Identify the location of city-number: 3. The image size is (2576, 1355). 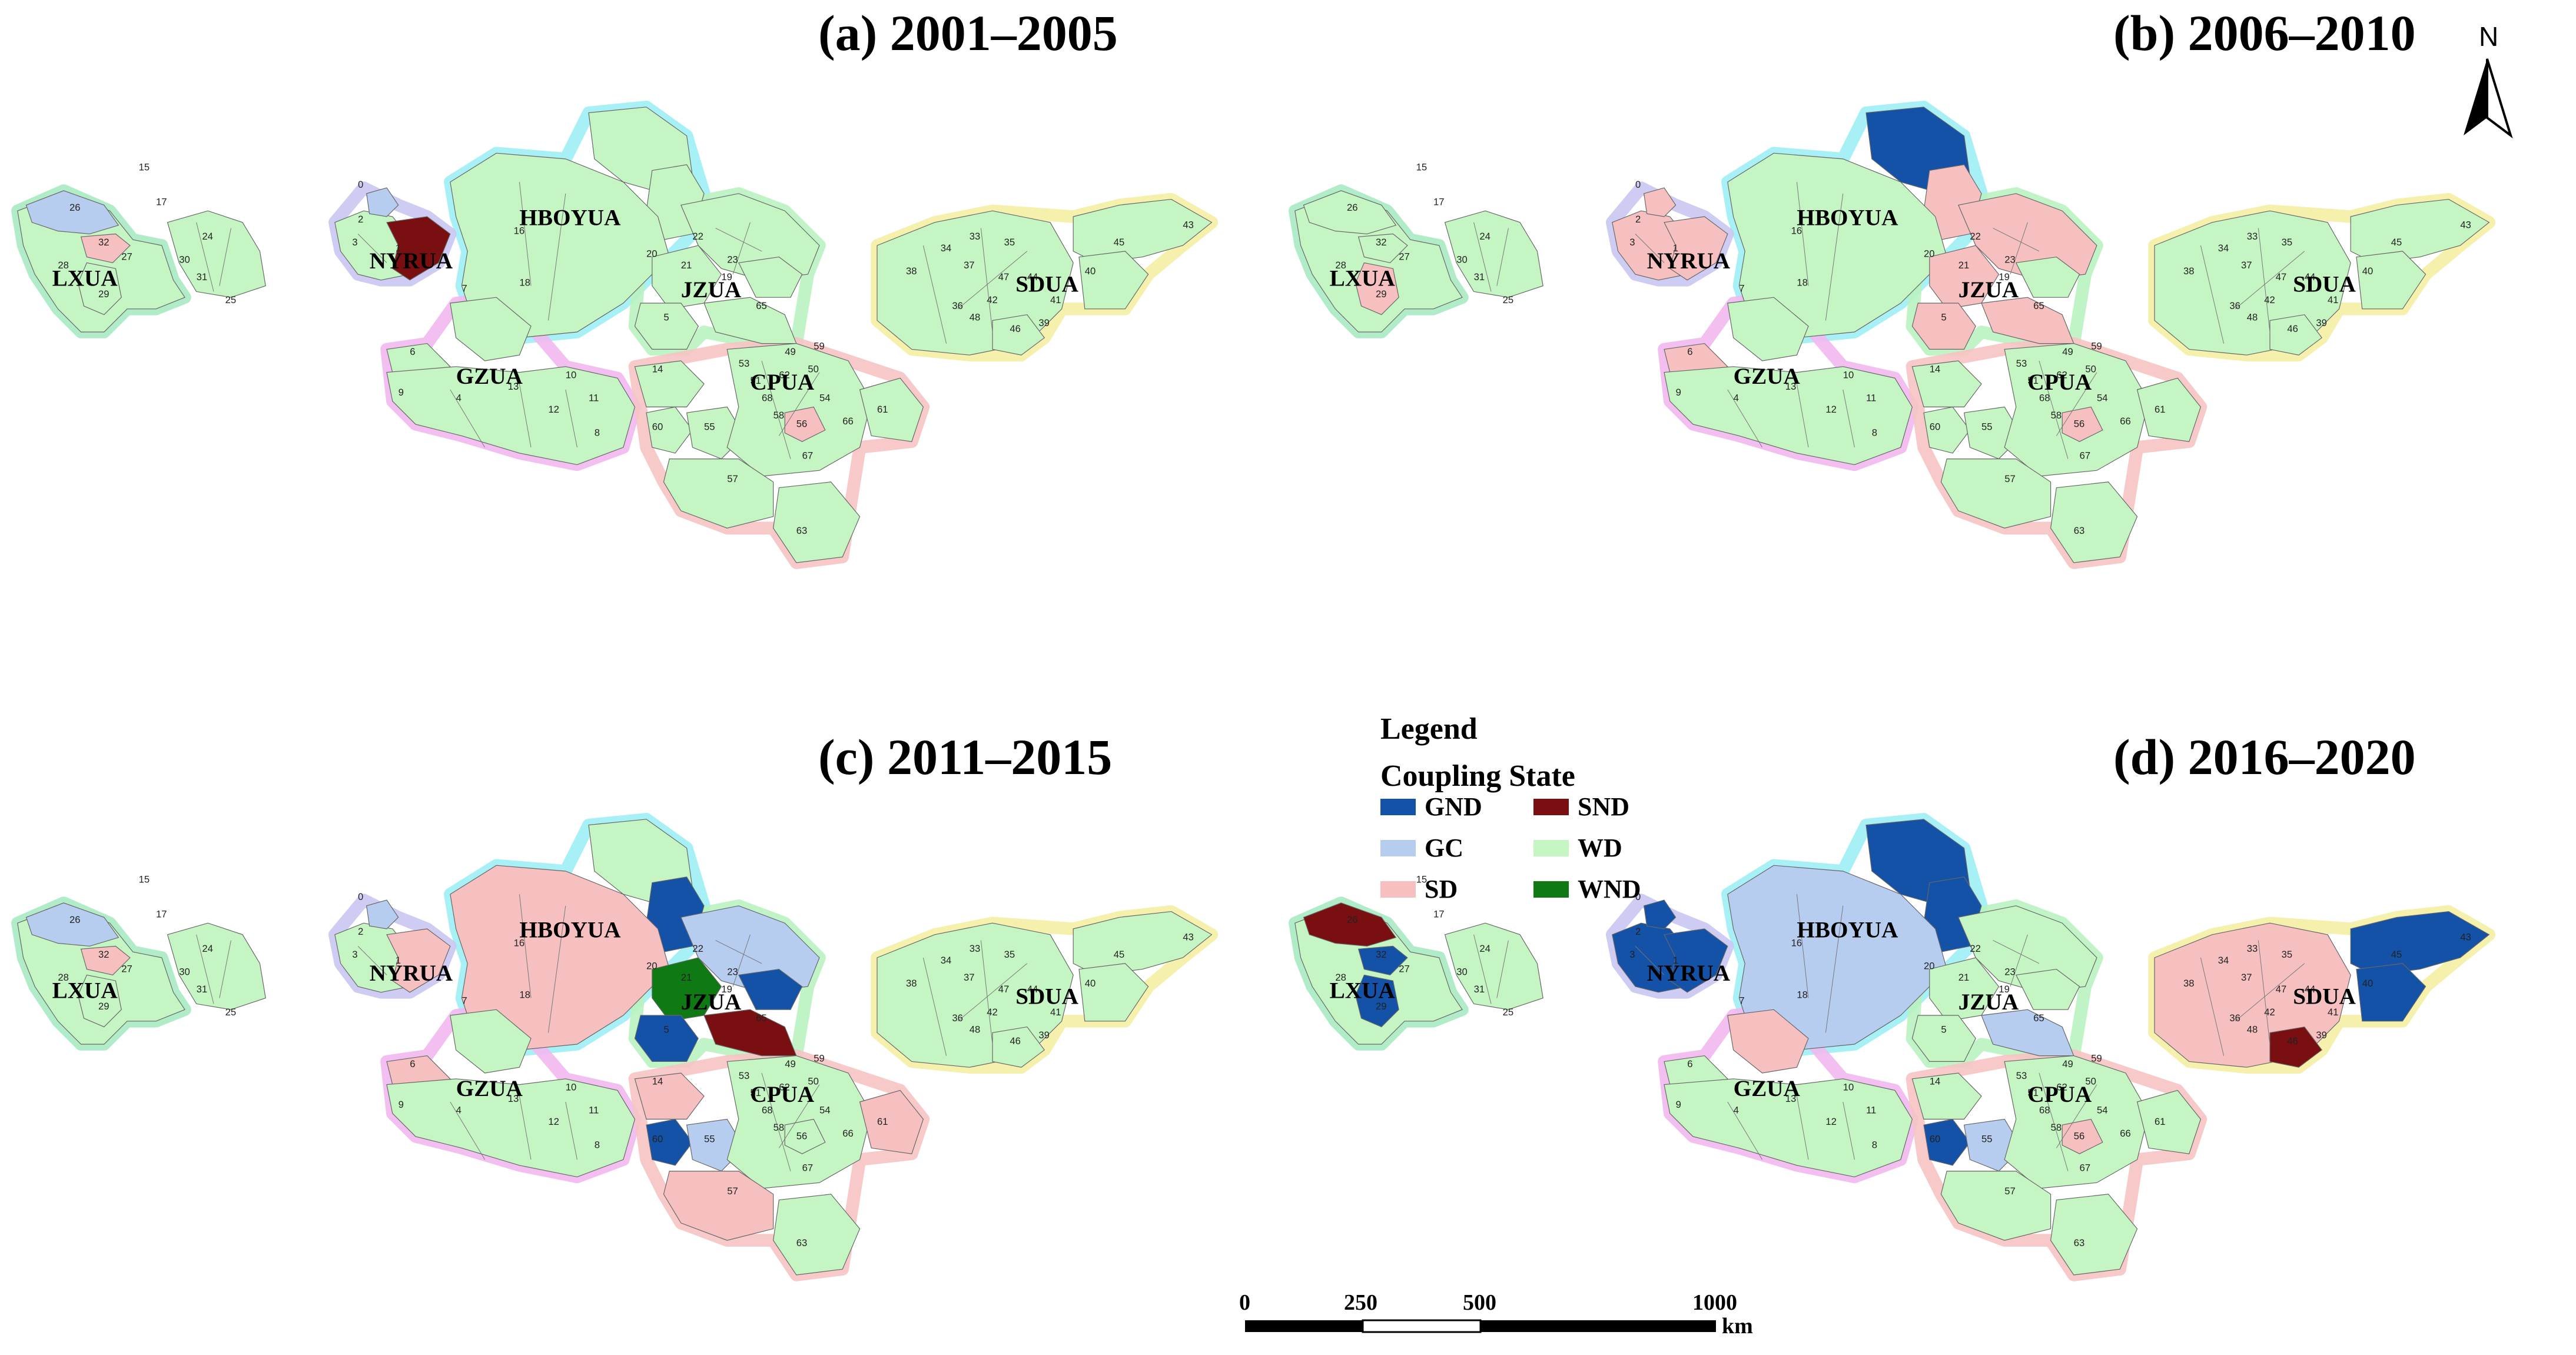
(354, 955).